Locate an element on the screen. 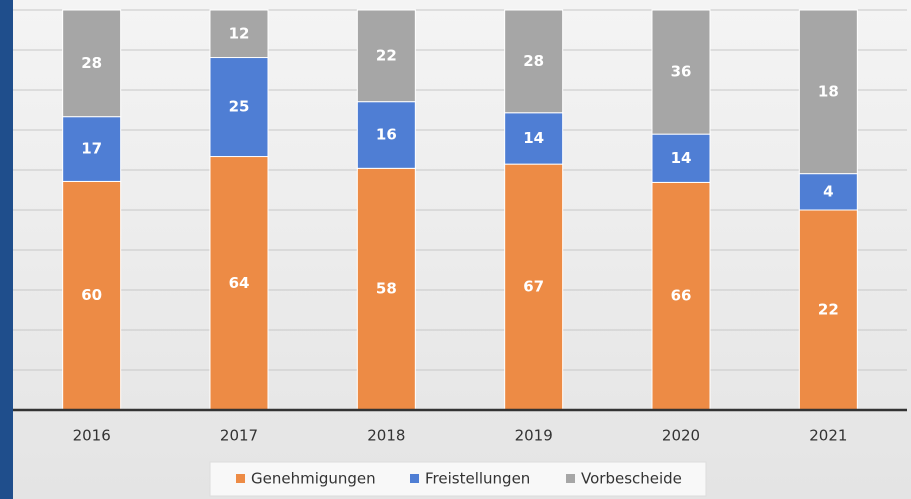 The width and height of the screenshot is (911, 499). data-label: 67 is located at coordinates (533, 287).